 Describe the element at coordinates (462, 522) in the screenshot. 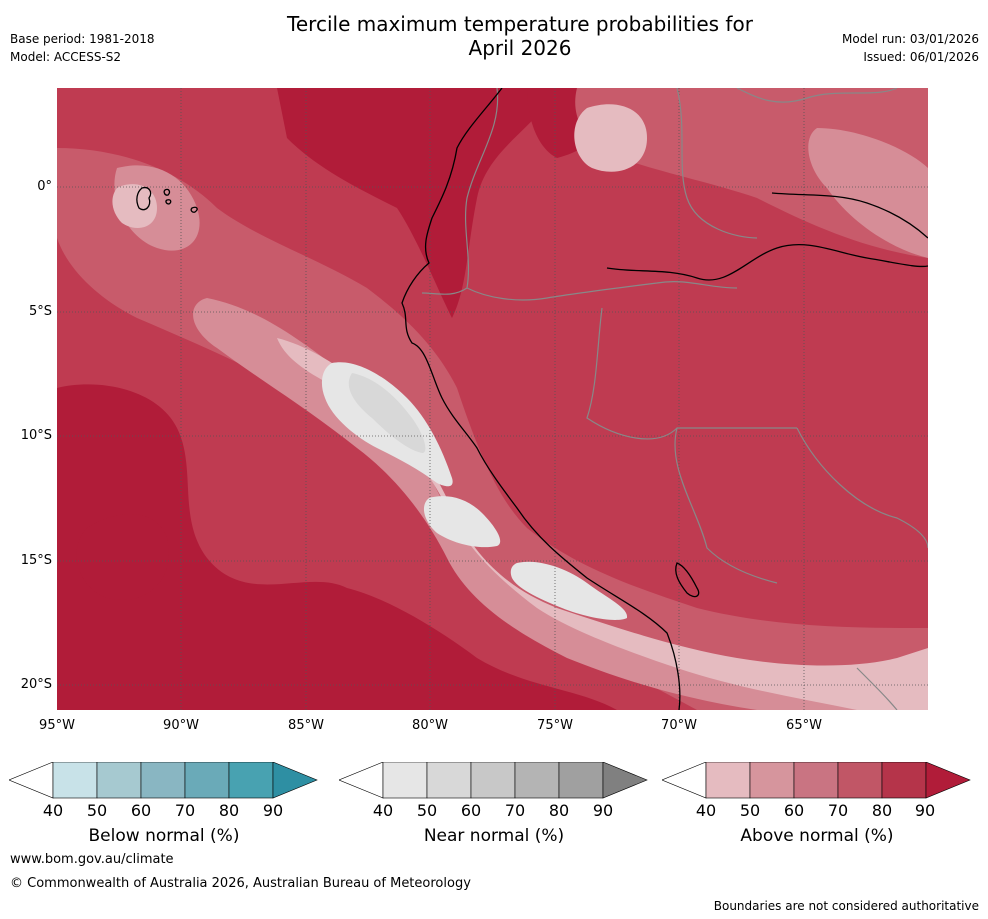

I see `region-near-40-central` at that location.